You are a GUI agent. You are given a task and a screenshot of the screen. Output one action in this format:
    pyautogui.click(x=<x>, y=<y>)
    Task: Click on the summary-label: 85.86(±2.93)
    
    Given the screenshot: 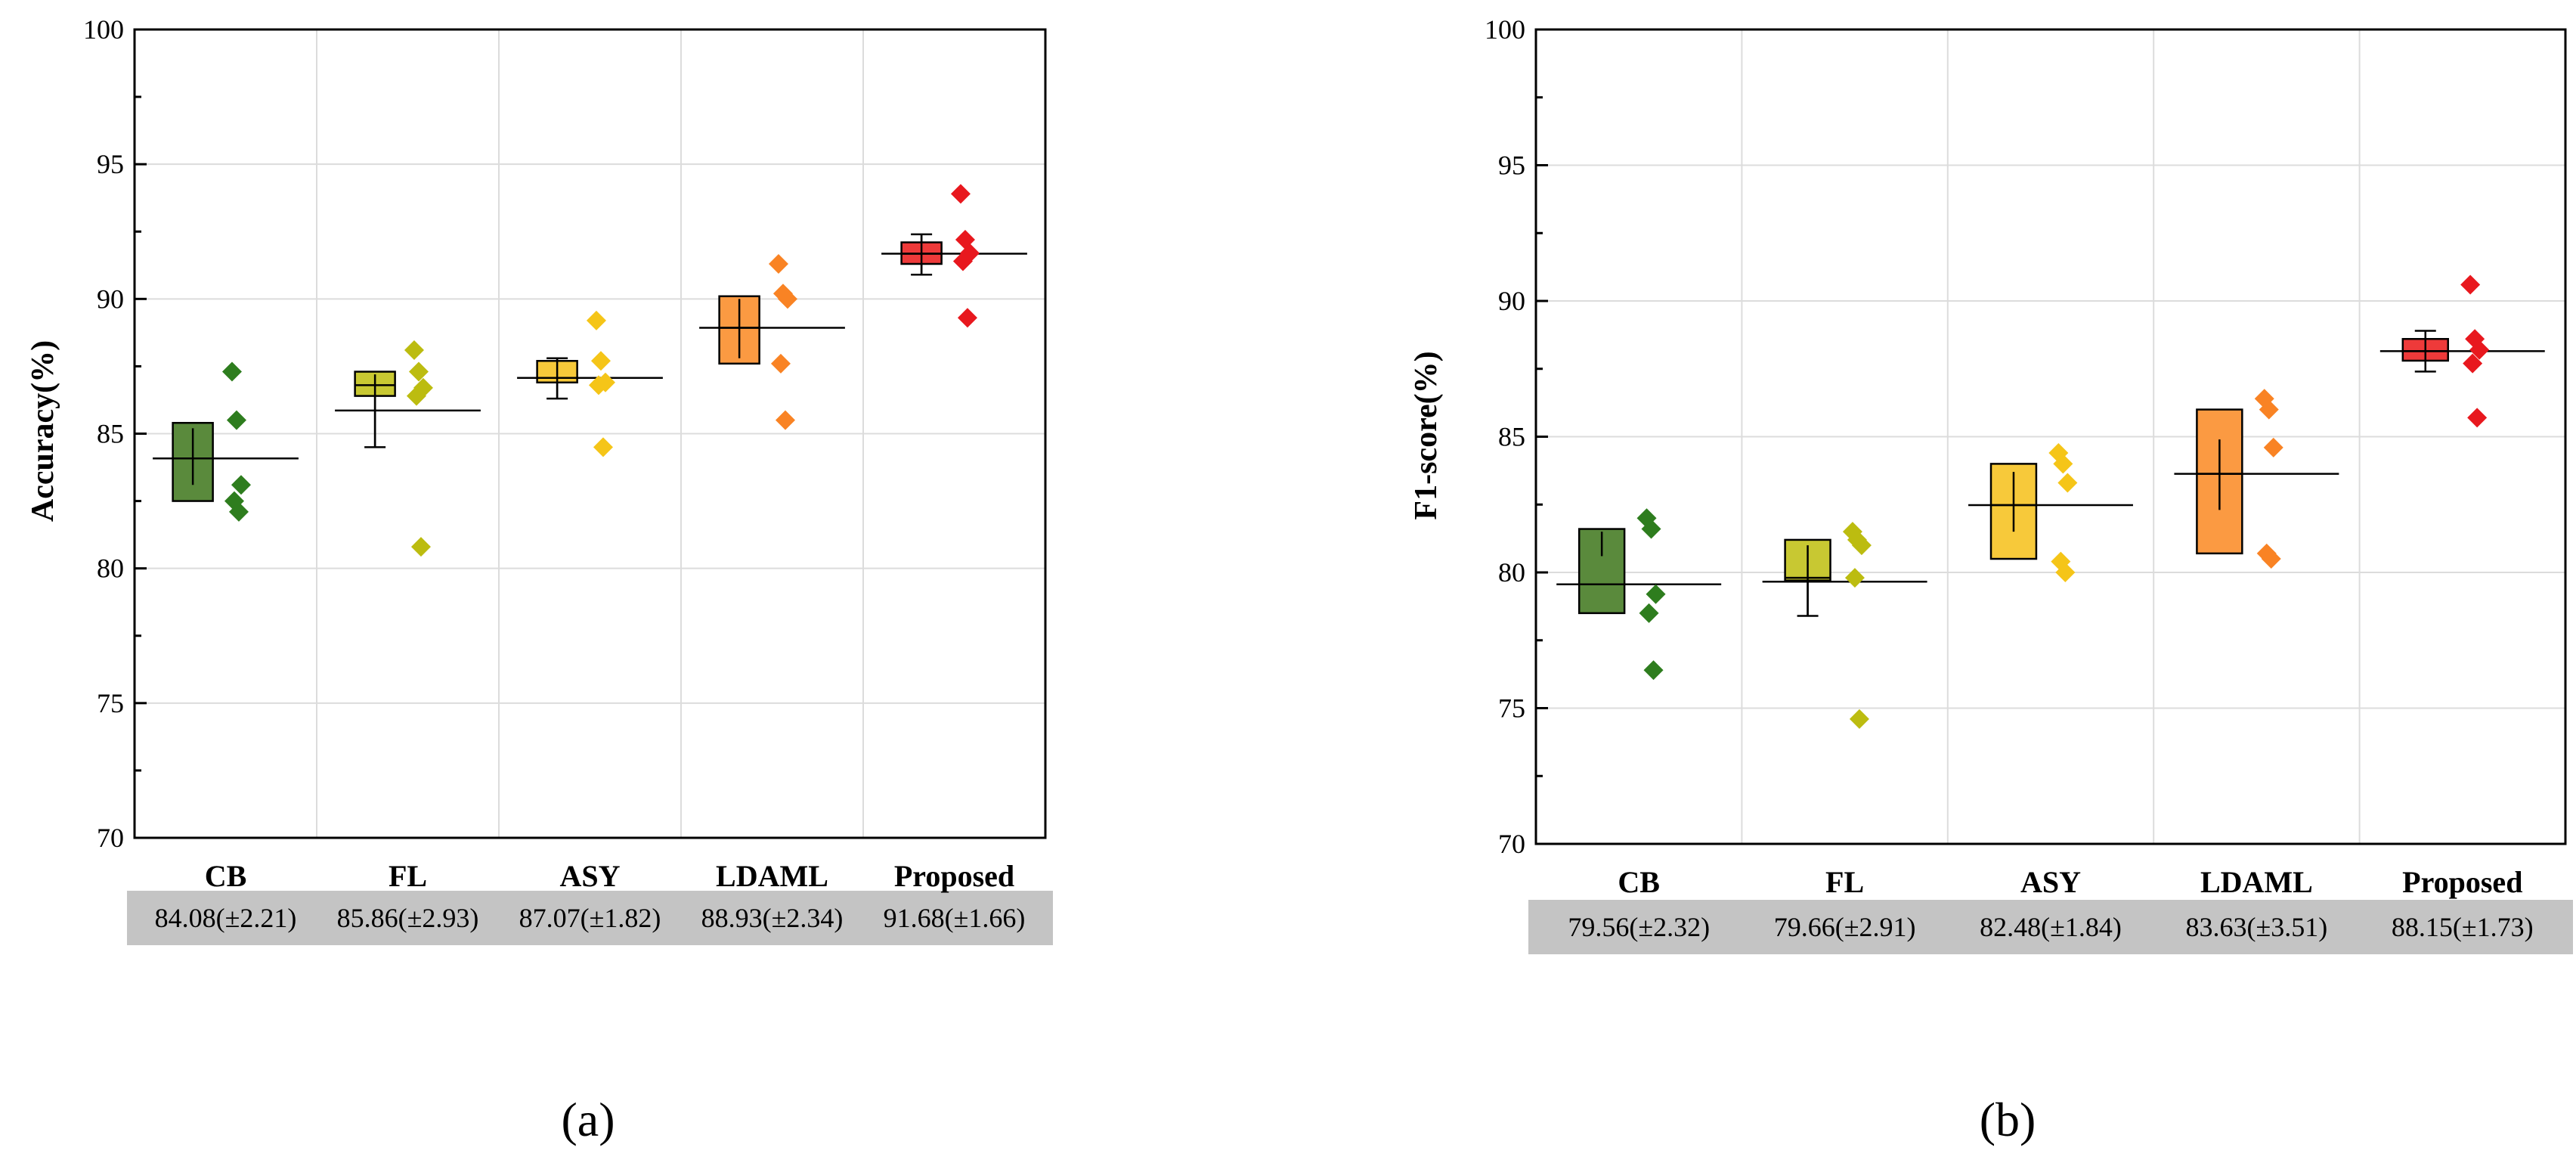 What is the action you would take?
    pyautogui.click(x=408, y=918)
    